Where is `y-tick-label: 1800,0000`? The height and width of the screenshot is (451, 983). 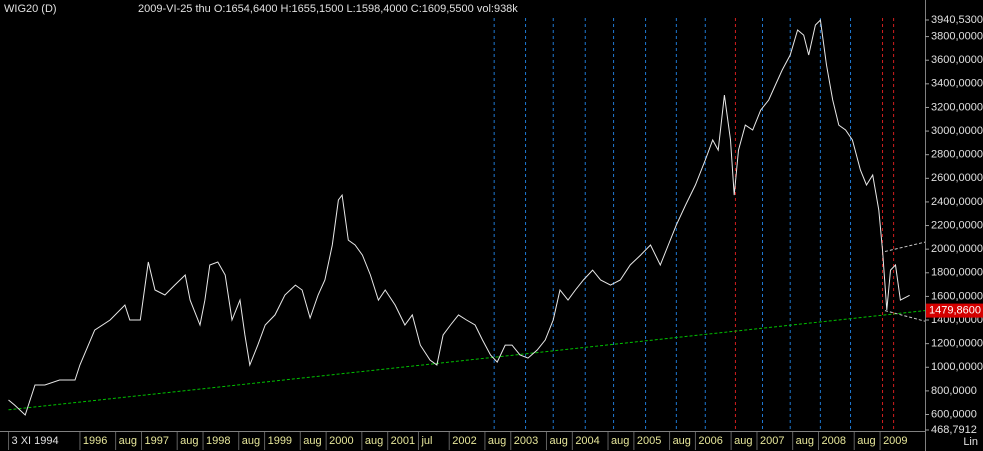
y-tick-label: 1800,0000 is located at coordinates (957, 273).